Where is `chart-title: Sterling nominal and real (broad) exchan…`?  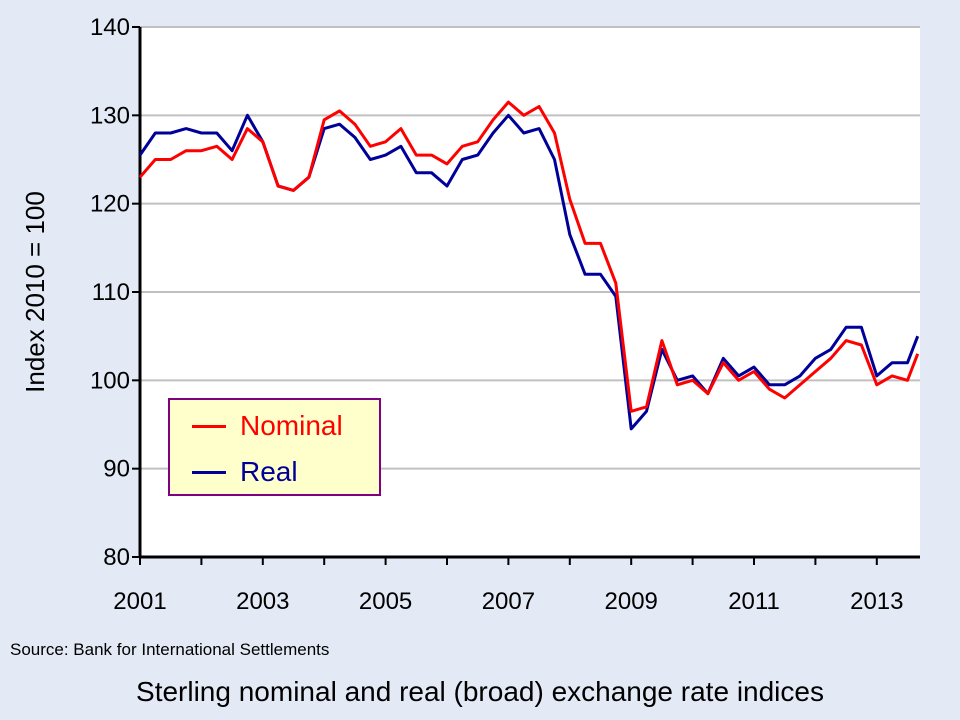
chart-title: Sterling nominal and real (broad) exchan… is located at coordinates (480, 691).